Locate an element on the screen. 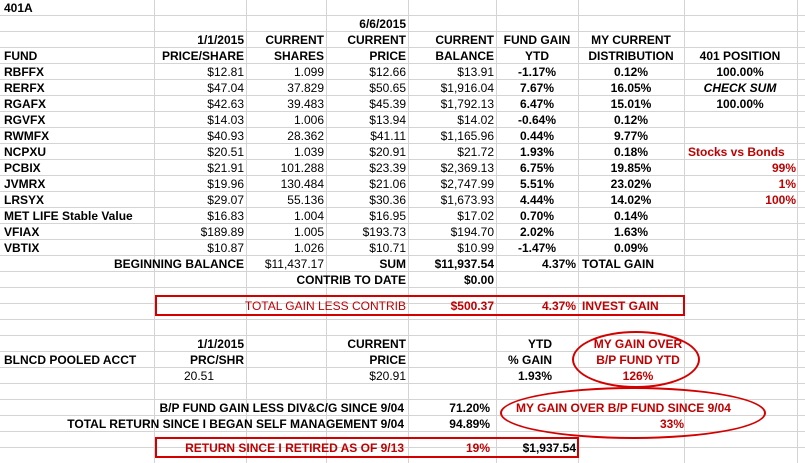 The image size is (805, 463). fund-name: RBFFX is located at coordinates (24, 72).